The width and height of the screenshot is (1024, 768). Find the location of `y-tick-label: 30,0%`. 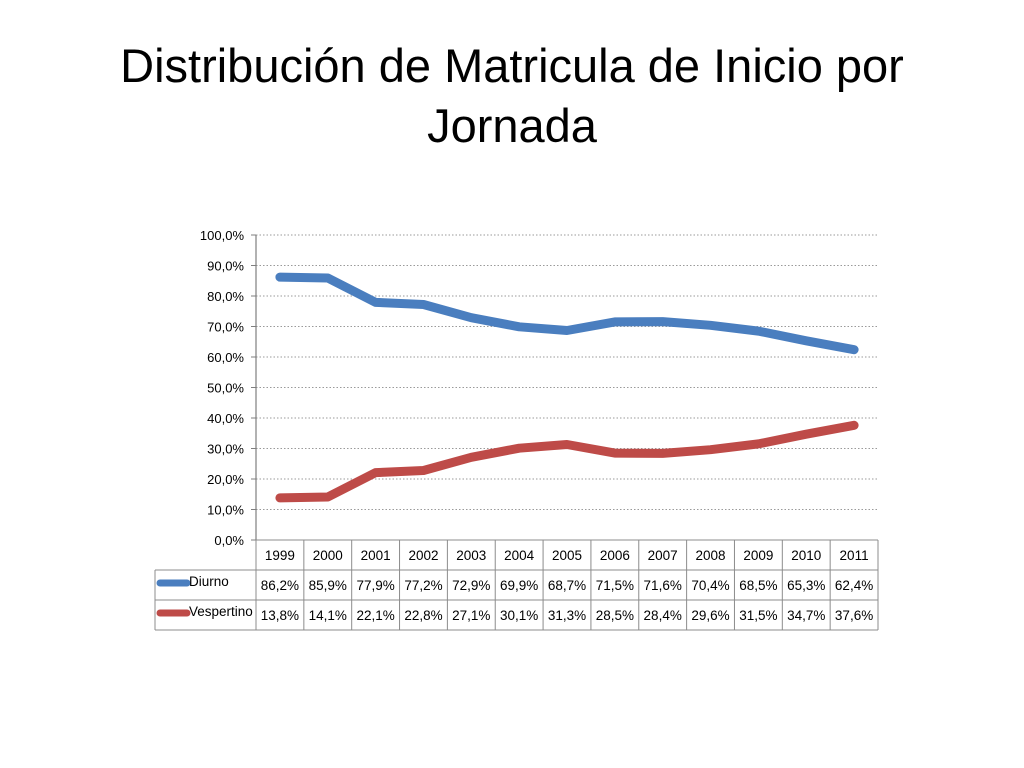

y-tick-label: 30,0% is located at coordinates (225, 449).